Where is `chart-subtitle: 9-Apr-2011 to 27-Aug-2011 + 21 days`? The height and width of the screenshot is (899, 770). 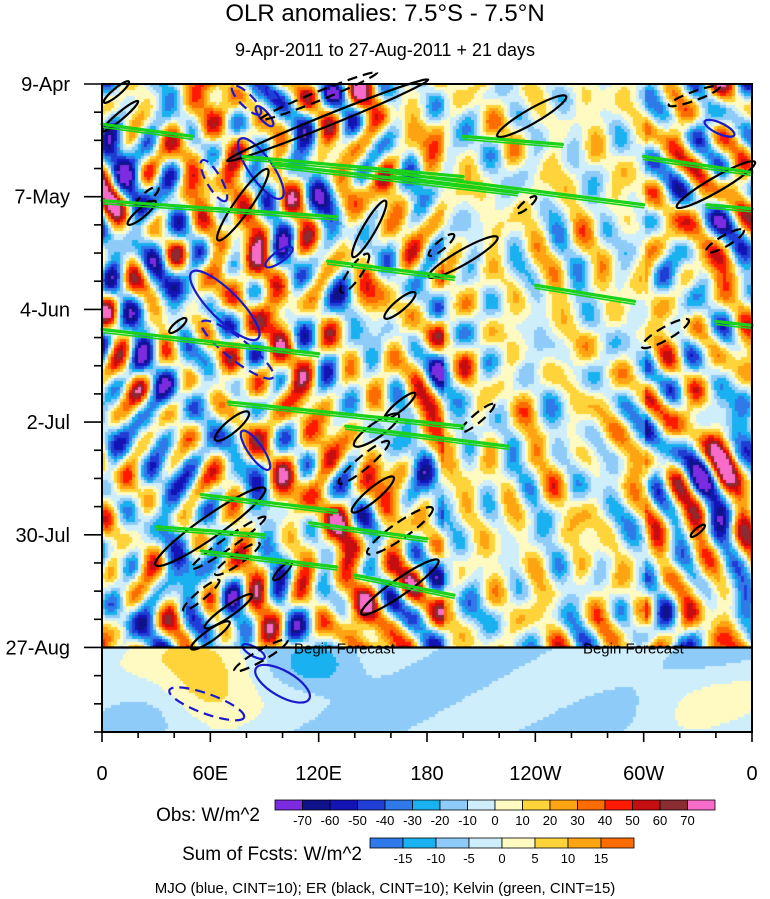
chart-subtitle: 9-Apr-2011 to 27-Aug-2011 + 21 days is located at coordinates (385, 50).